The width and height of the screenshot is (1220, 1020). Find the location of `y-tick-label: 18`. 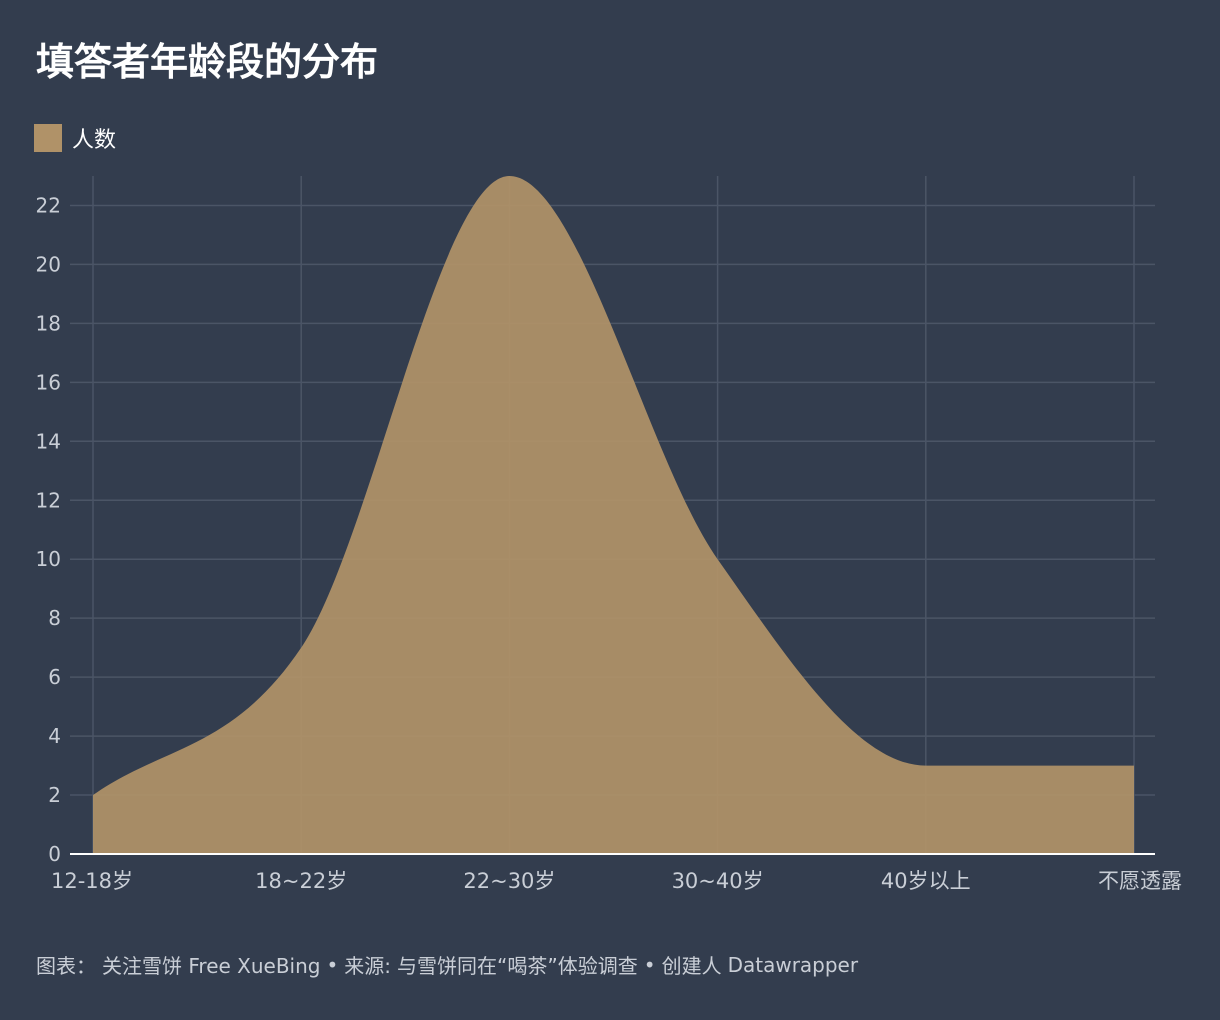

y-tick-label: 18 is located at coordinates (48, 323).